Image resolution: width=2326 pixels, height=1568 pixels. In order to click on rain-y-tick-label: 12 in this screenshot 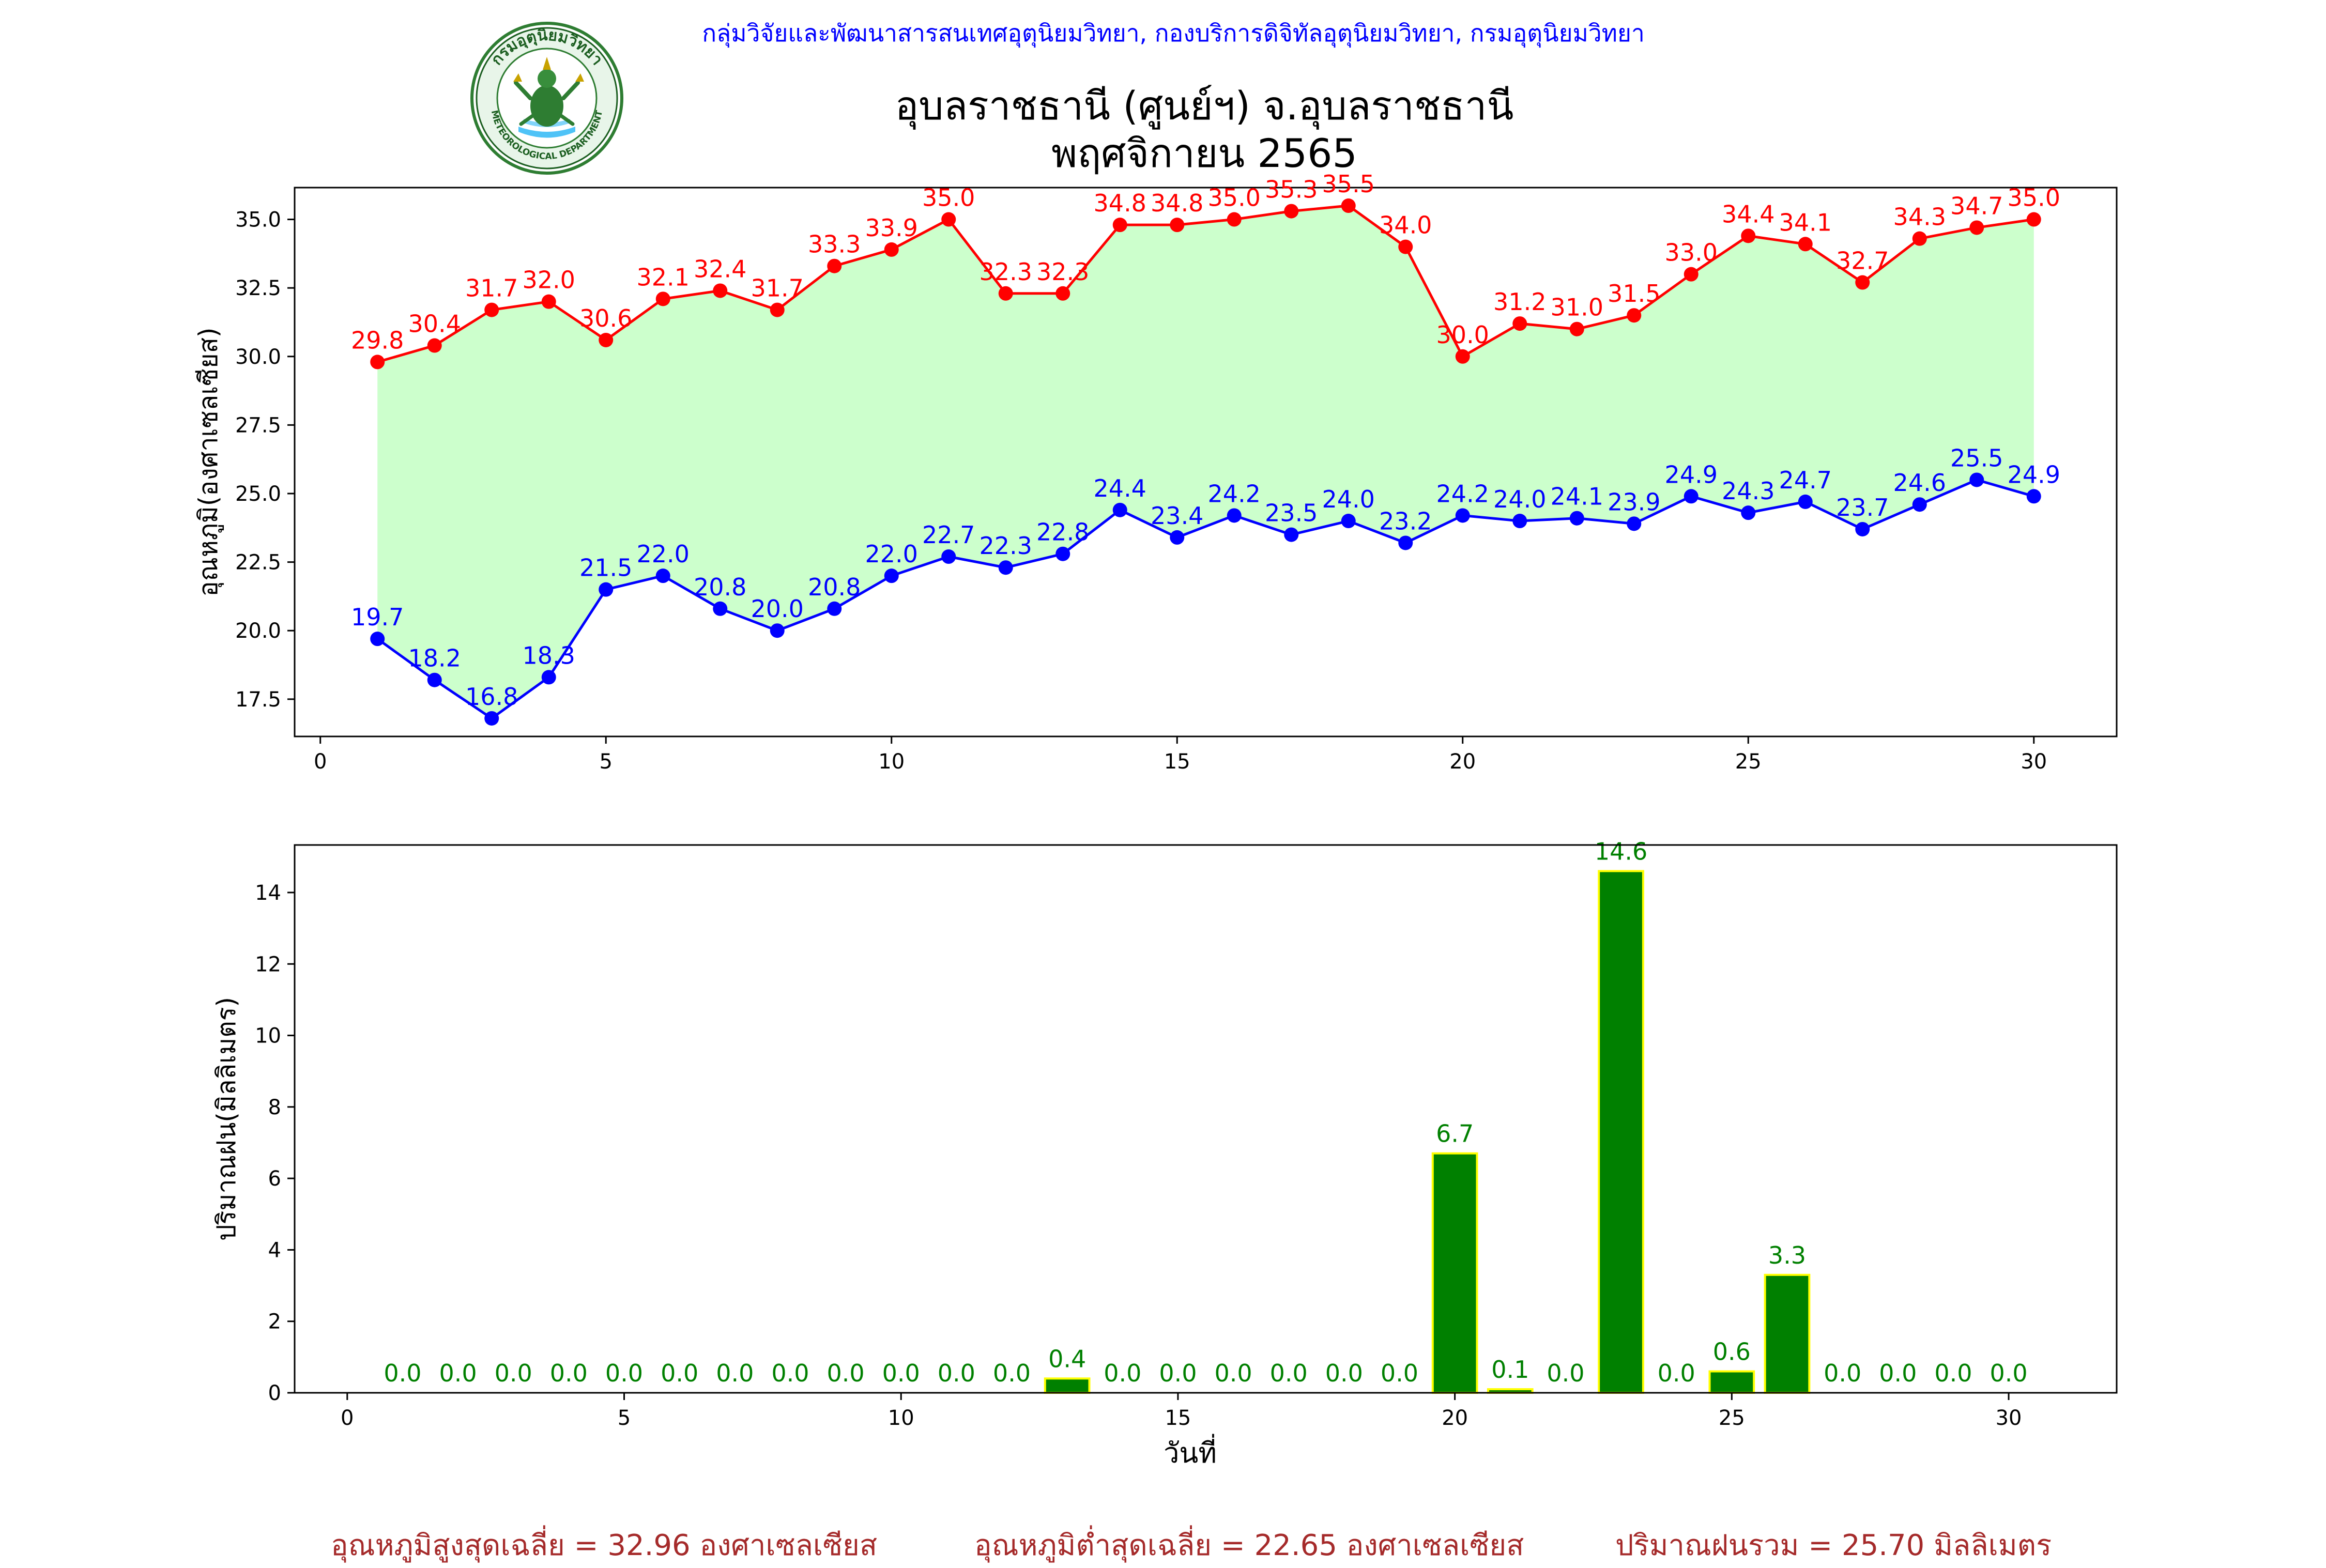, I will do `click(268, 964)`.